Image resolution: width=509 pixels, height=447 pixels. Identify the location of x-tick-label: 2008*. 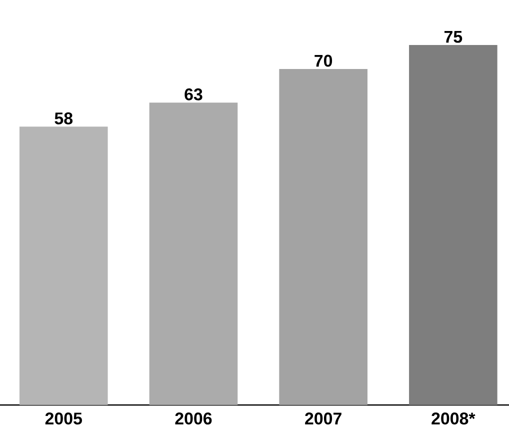
(454, 418).